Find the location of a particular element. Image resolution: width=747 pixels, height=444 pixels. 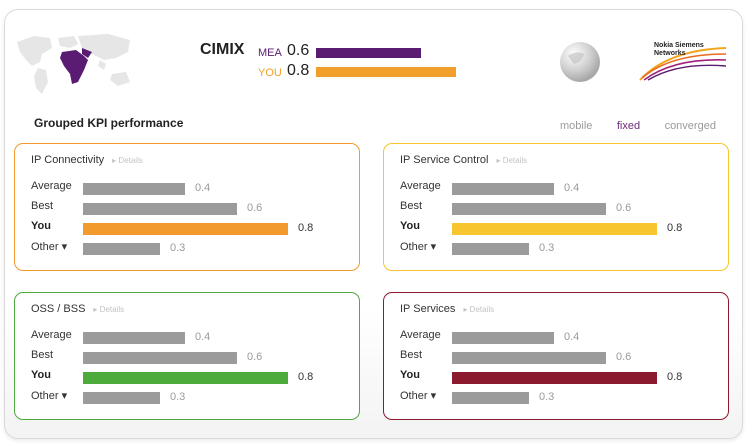

tab-fixed: fixed is located at coordinates (628, 126).